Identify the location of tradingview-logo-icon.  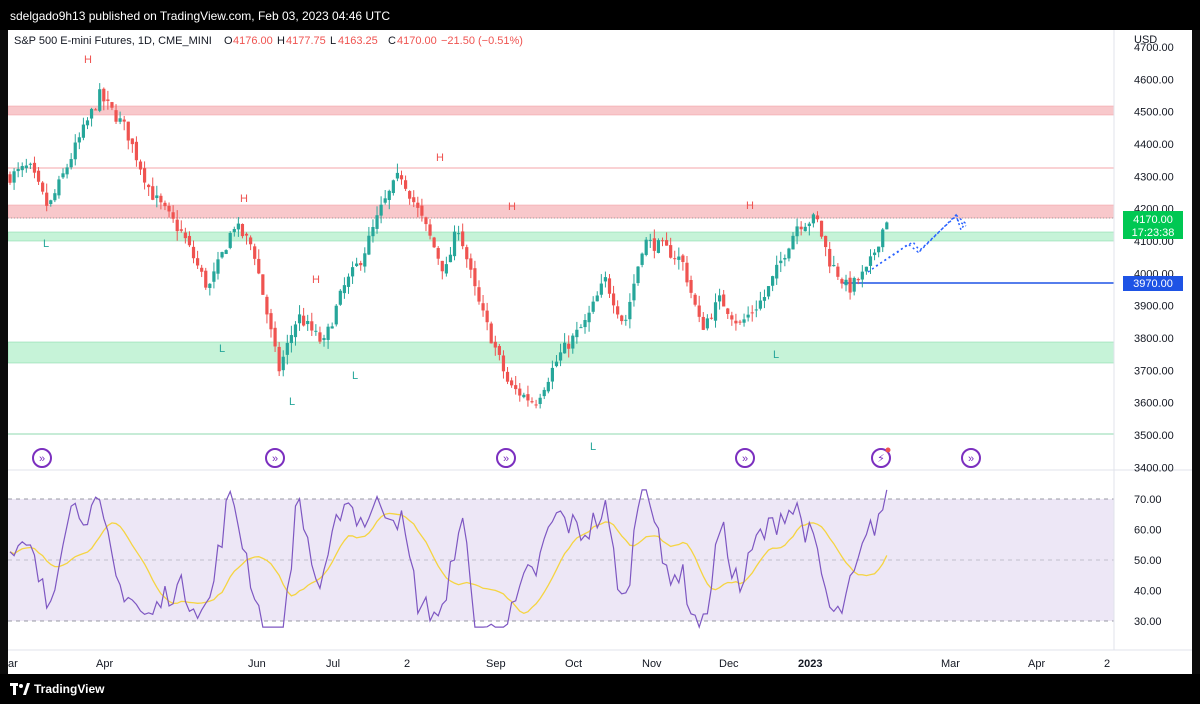
(20, 689).